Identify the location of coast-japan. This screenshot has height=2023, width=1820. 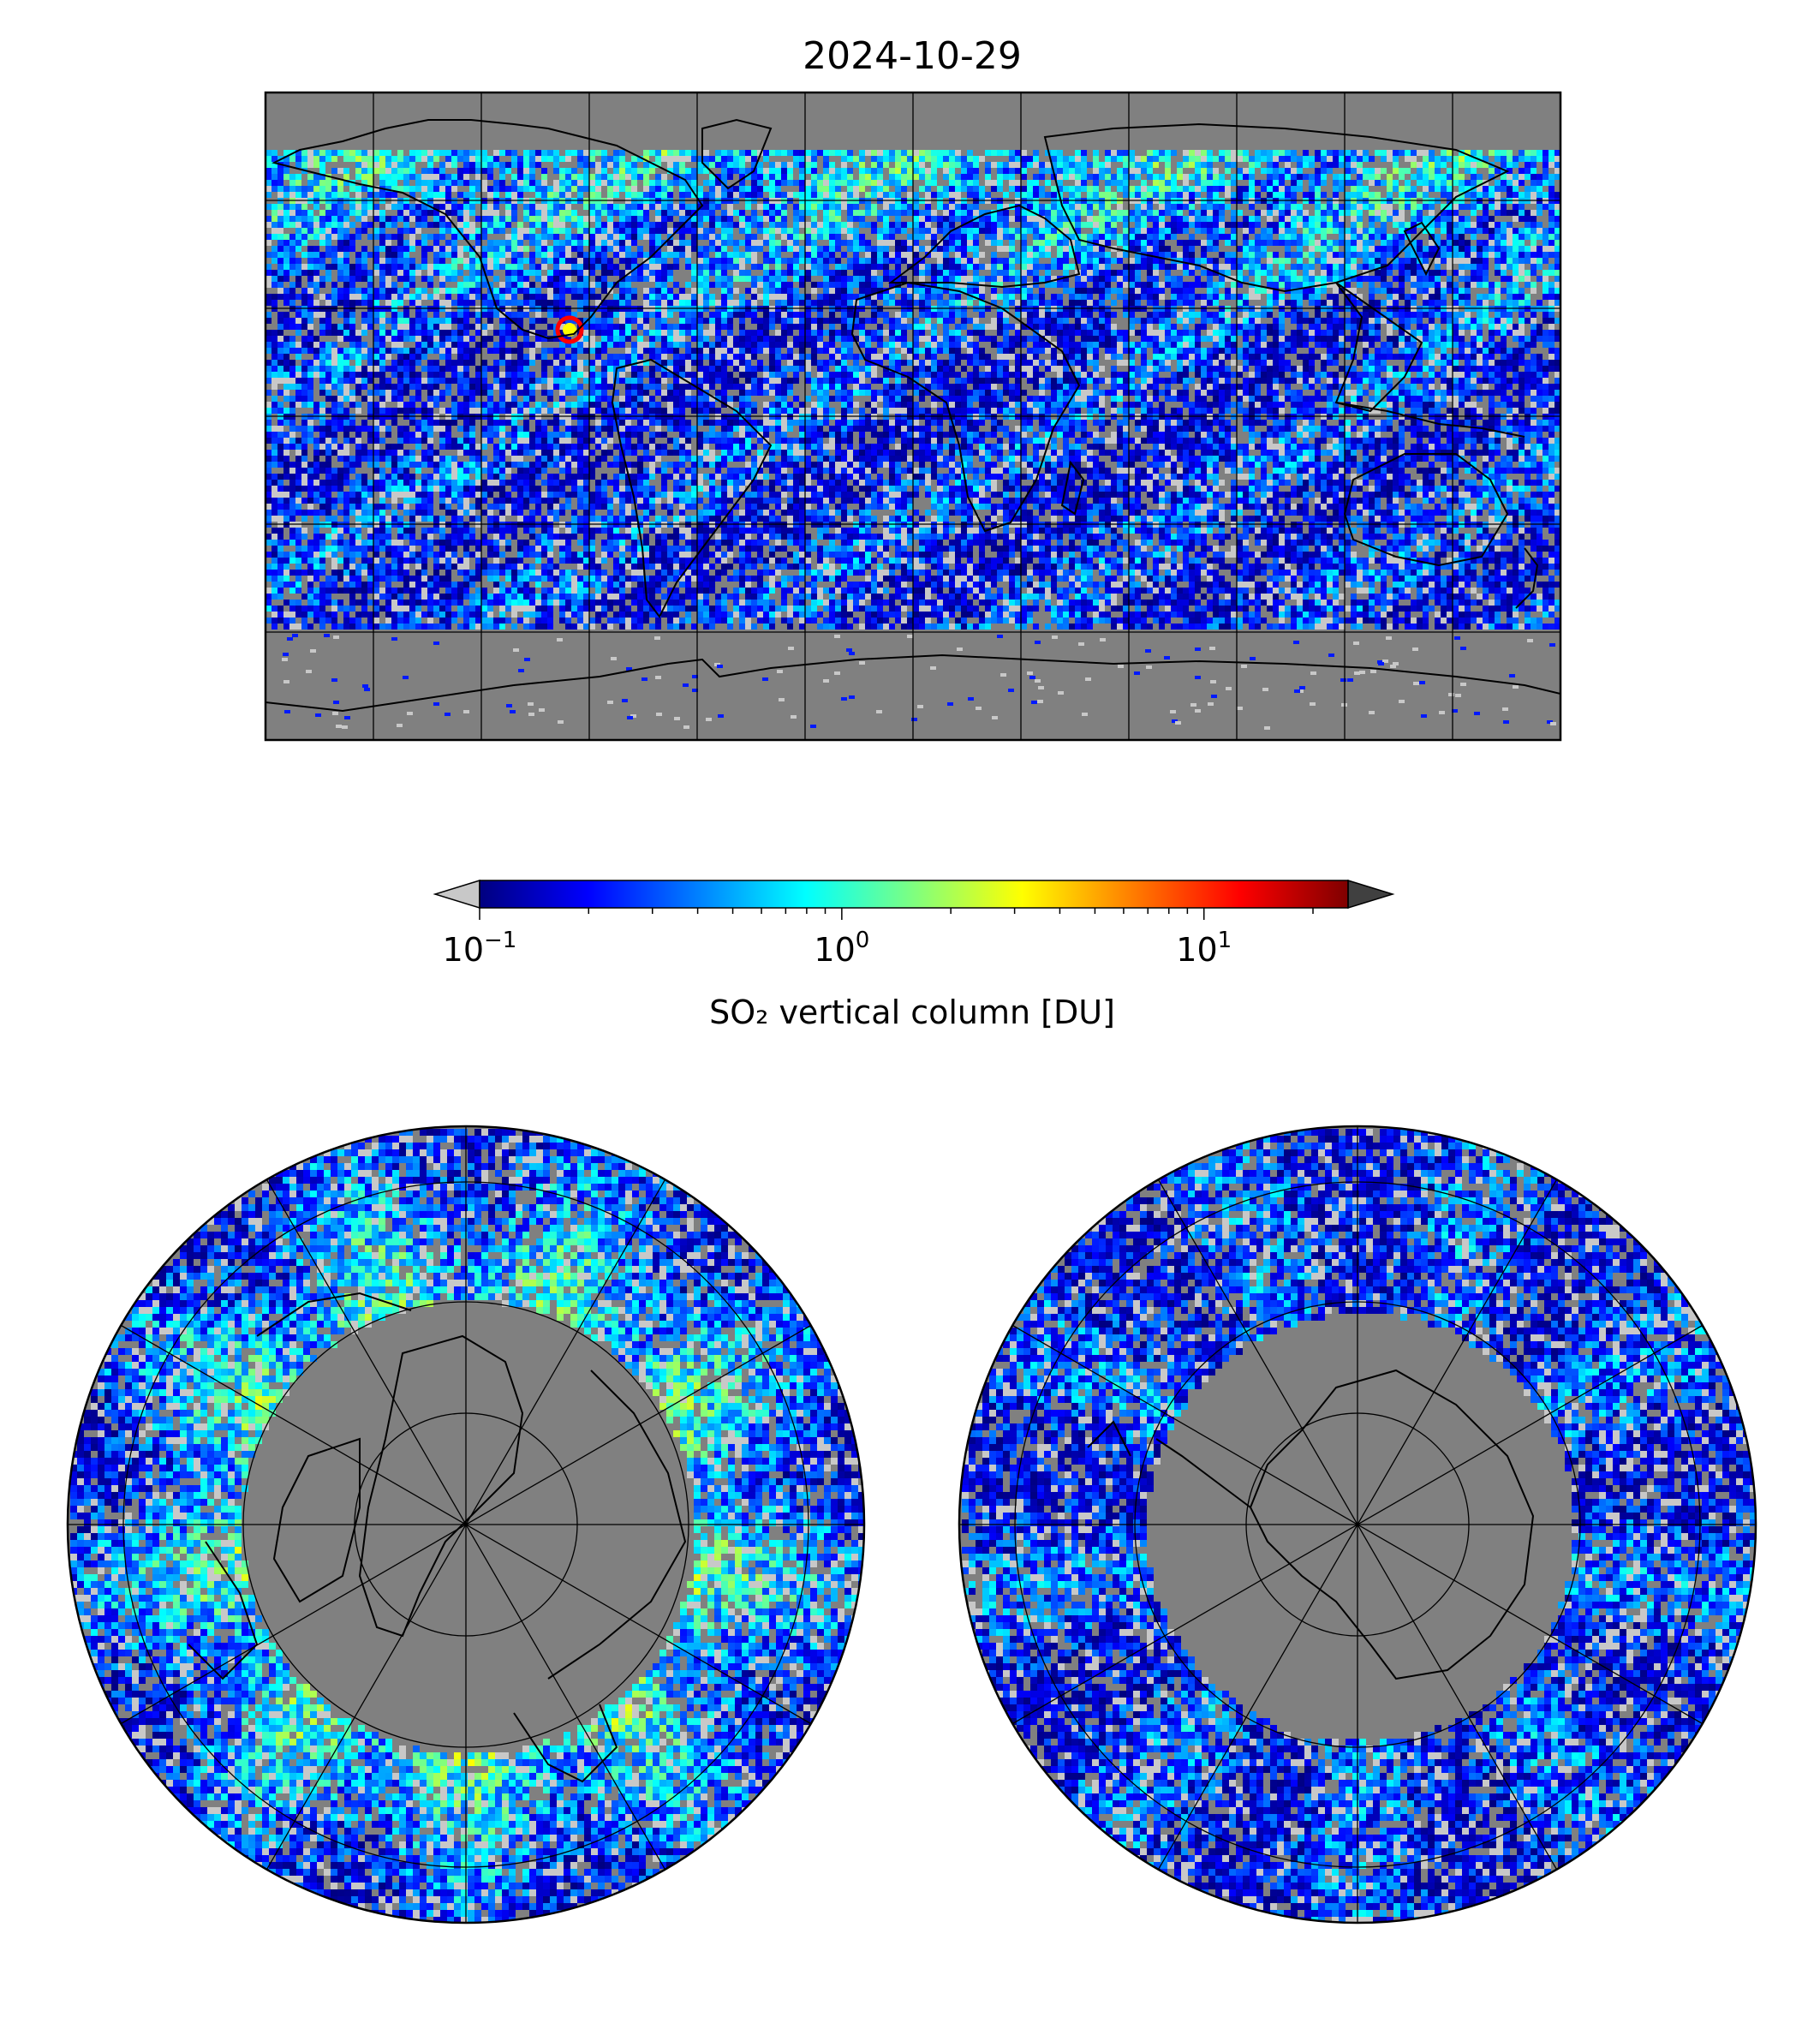
(1422, 249).